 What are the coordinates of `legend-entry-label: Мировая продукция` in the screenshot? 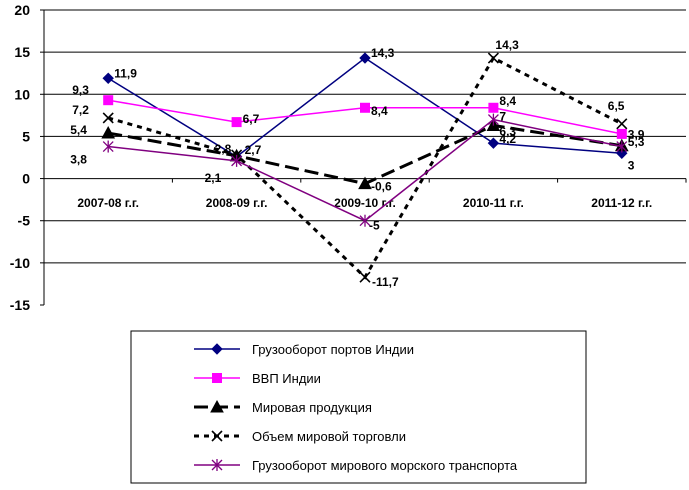 It's located at (312, 407).